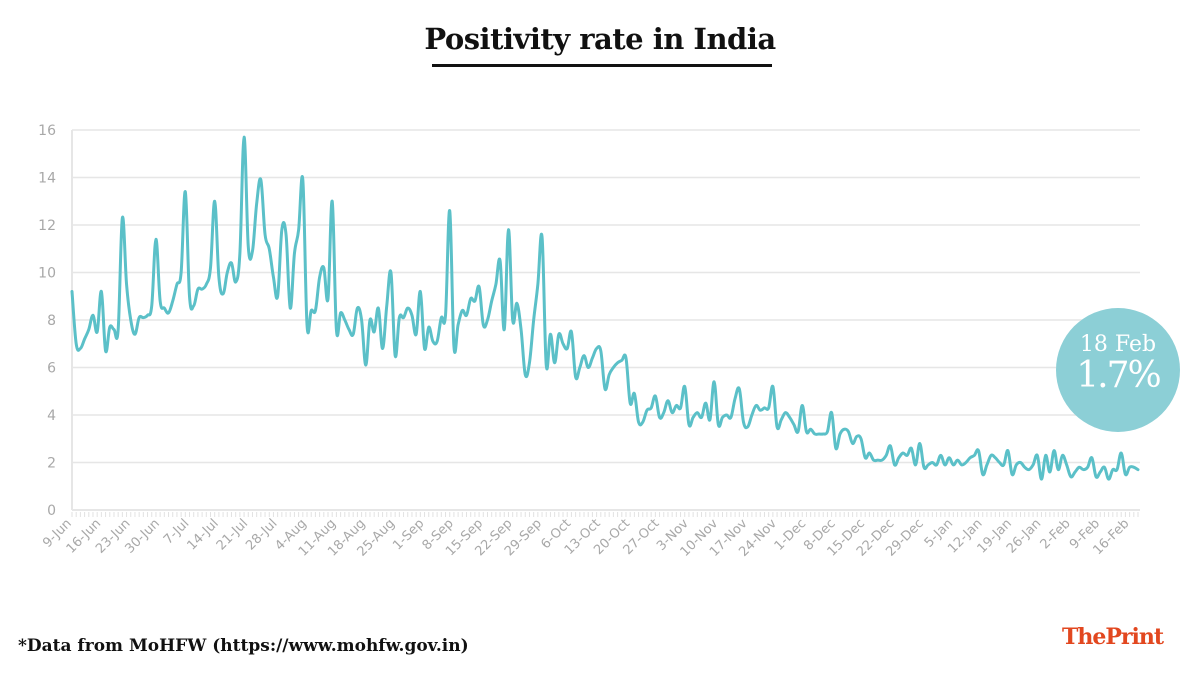  Describe the element at coordinates (51, 464) in the screenshot. I see `y-tick-label: 2` at that location.